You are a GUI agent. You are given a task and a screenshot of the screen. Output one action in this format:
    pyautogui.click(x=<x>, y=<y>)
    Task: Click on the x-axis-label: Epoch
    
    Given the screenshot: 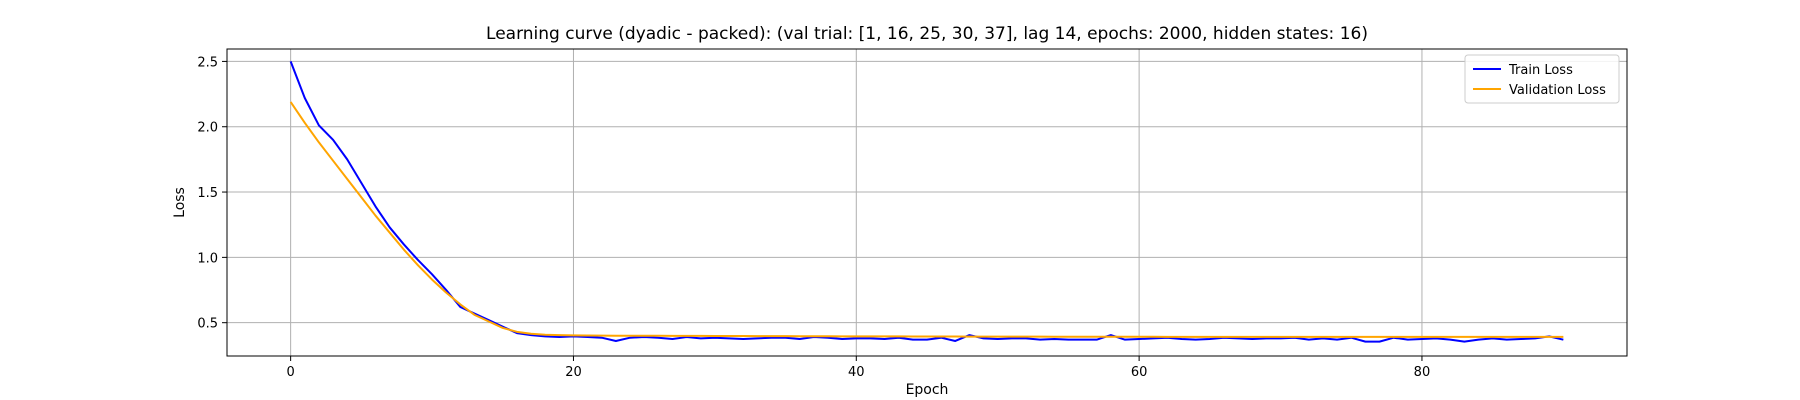 What is the action you would take?
    pyautogui.click(x=927, y=390)
    